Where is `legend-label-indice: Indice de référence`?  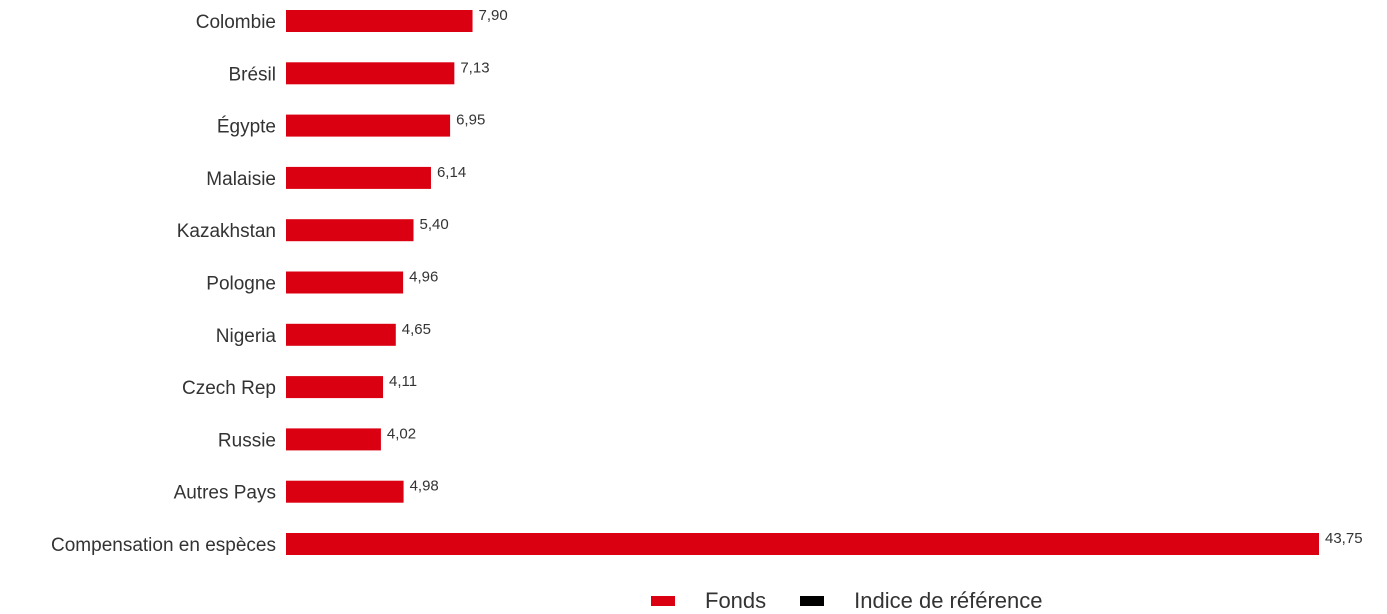
legend-label-indice: Indice de référence is located at coordinates (948, 600).